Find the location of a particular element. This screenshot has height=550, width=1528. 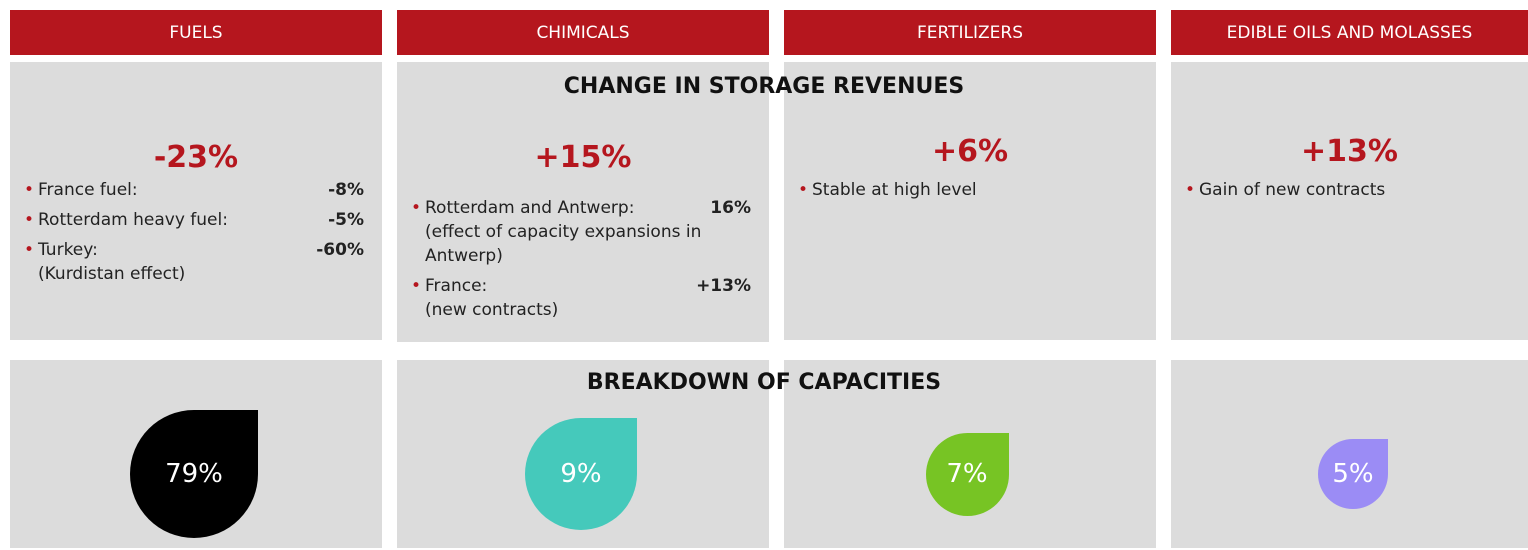

bullet-item: Turkey: -60% (Kurdistan effect) is located at coordinates (194, 262).